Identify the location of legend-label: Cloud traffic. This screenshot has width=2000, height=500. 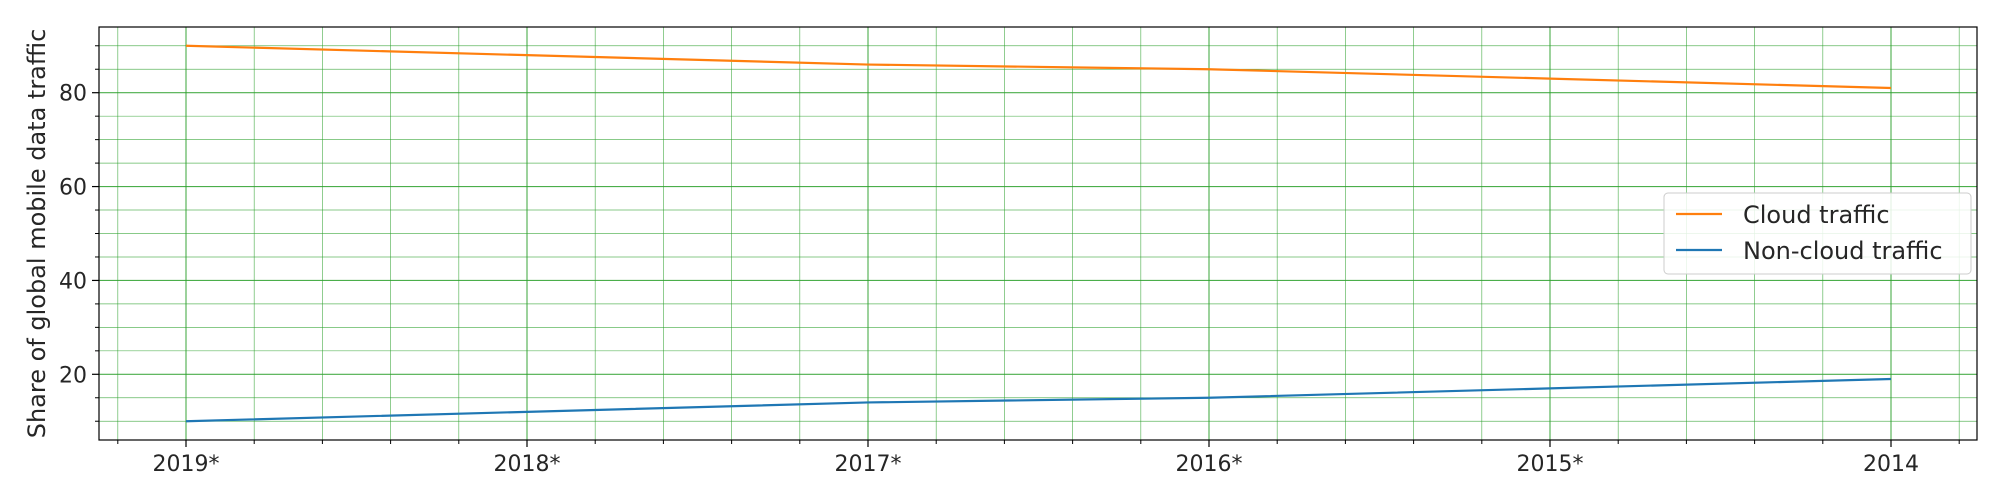
(1816, 215).